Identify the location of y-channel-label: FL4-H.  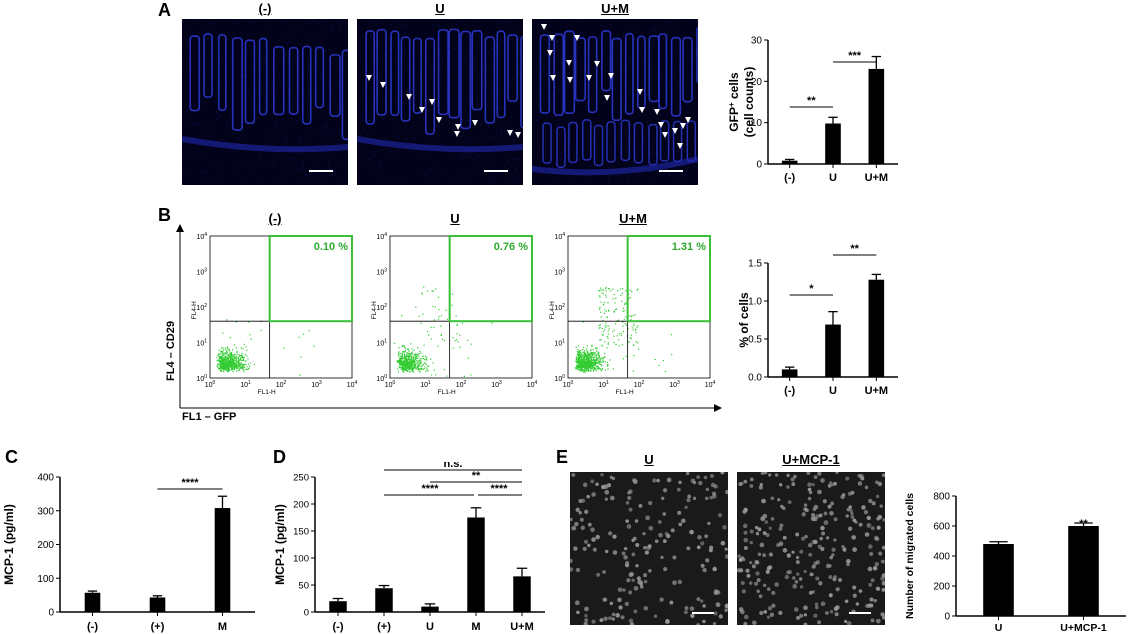
(552, 310).